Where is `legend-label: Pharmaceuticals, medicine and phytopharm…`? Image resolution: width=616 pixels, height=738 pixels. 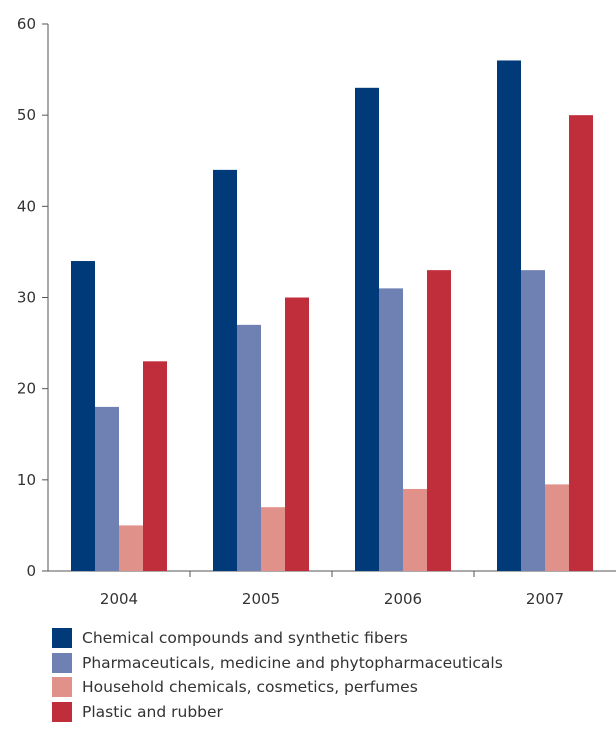
legend-label: Pharmaceuticals, medicine and phytopharm… is located at coordinates (292, 662).